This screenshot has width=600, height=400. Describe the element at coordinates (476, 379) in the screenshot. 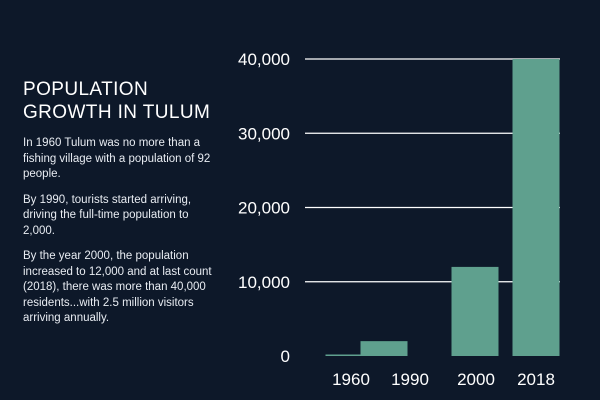

I see `x-category-label-2000: 2000` at that location.